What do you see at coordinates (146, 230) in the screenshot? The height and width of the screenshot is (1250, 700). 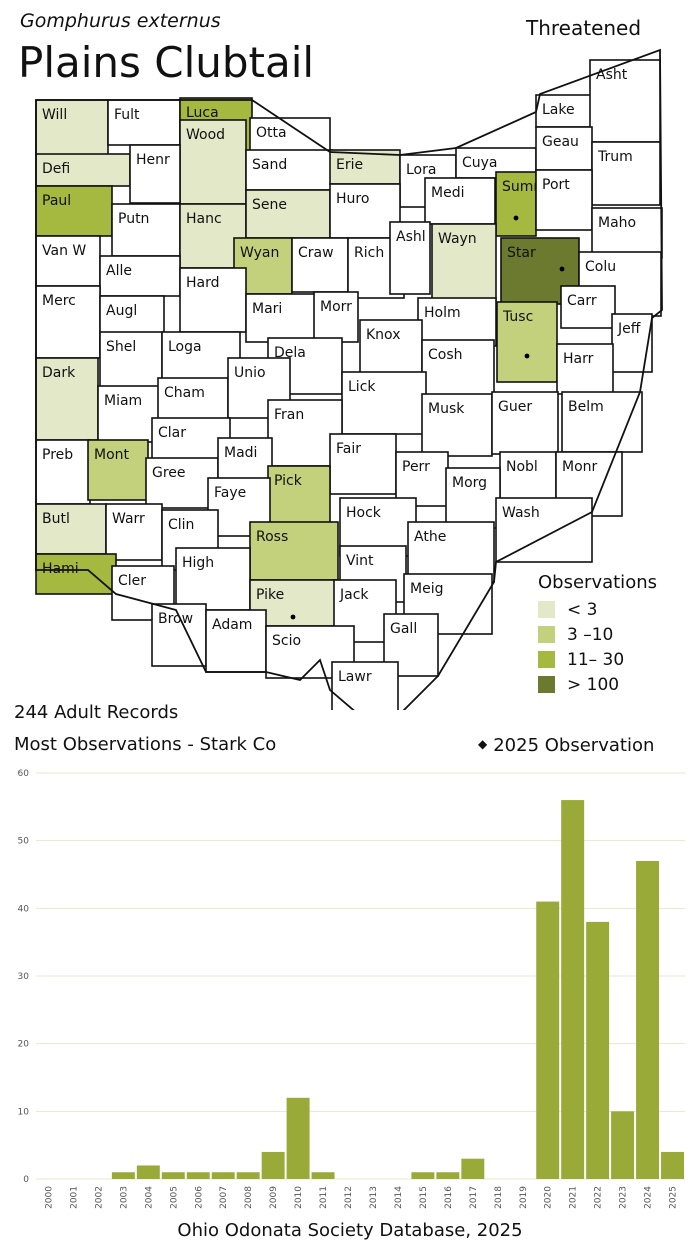 I see `county-putn: Putn` at bounding box center [146, 230].